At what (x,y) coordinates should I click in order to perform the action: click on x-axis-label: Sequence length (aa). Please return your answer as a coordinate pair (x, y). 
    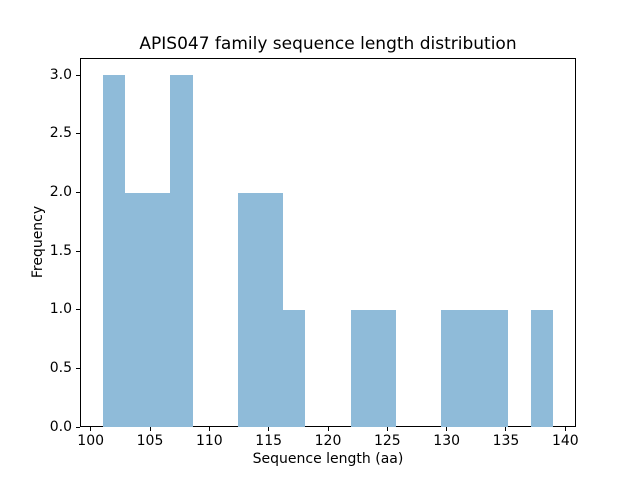
    Looking at the image, I should click on (328, 459).